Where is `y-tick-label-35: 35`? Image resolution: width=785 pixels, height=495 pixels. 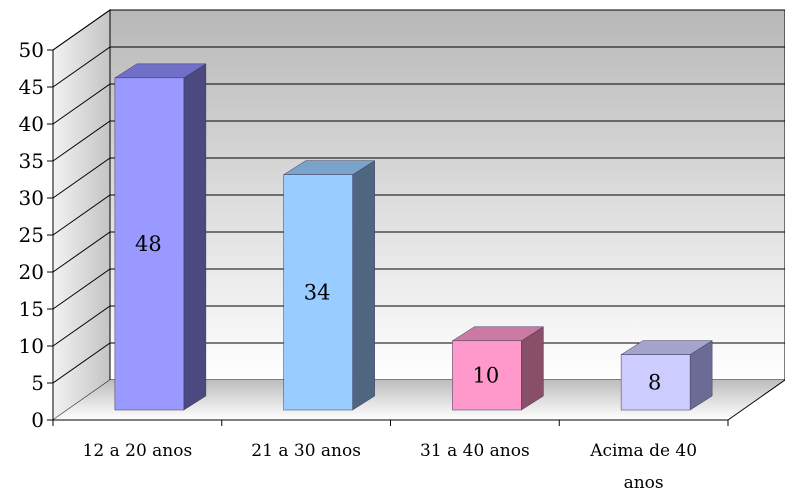 y-tick-label-35: 35 is located at coordinates (31, 161).